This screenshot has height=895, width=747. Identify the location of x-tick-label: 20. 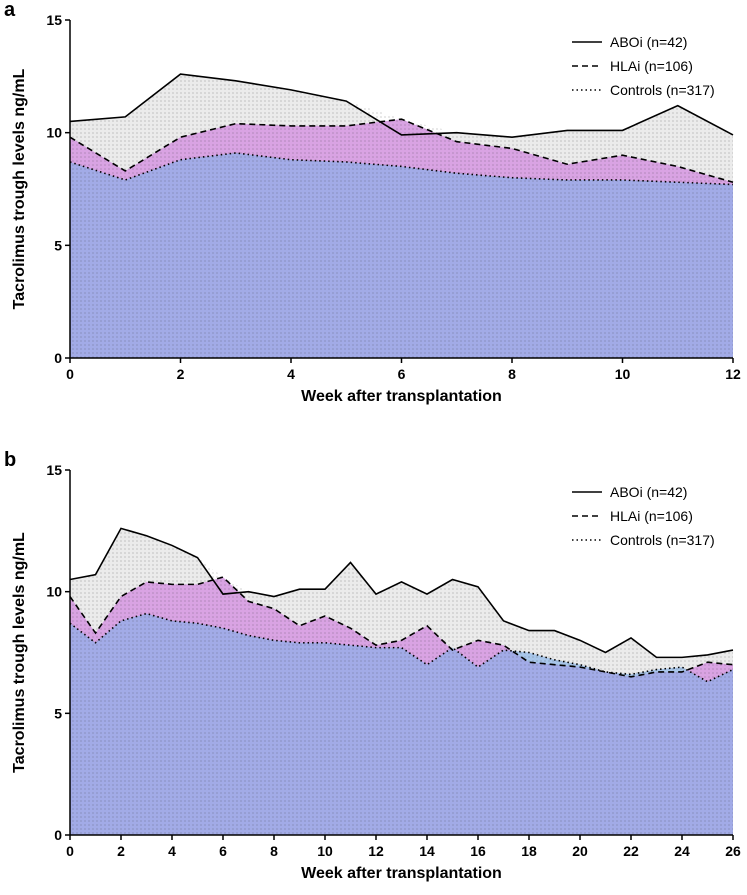
(580, 851).